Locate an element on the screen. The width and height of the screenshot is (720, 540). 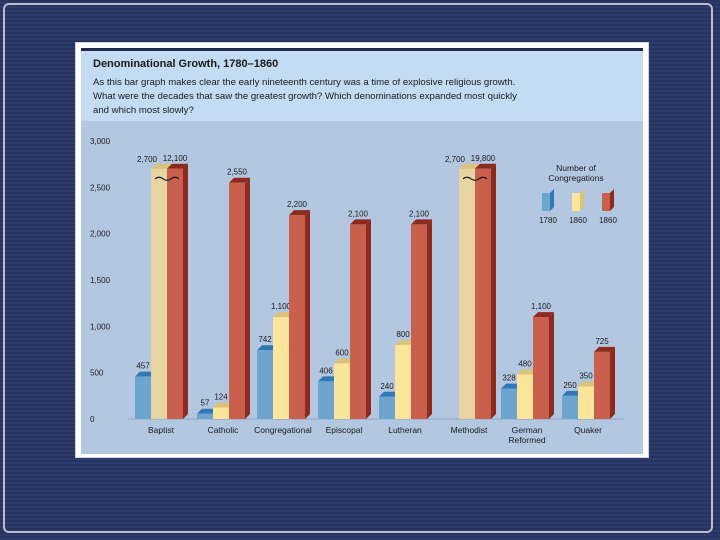
data-label: 742 is located at coordinates (265, 339).